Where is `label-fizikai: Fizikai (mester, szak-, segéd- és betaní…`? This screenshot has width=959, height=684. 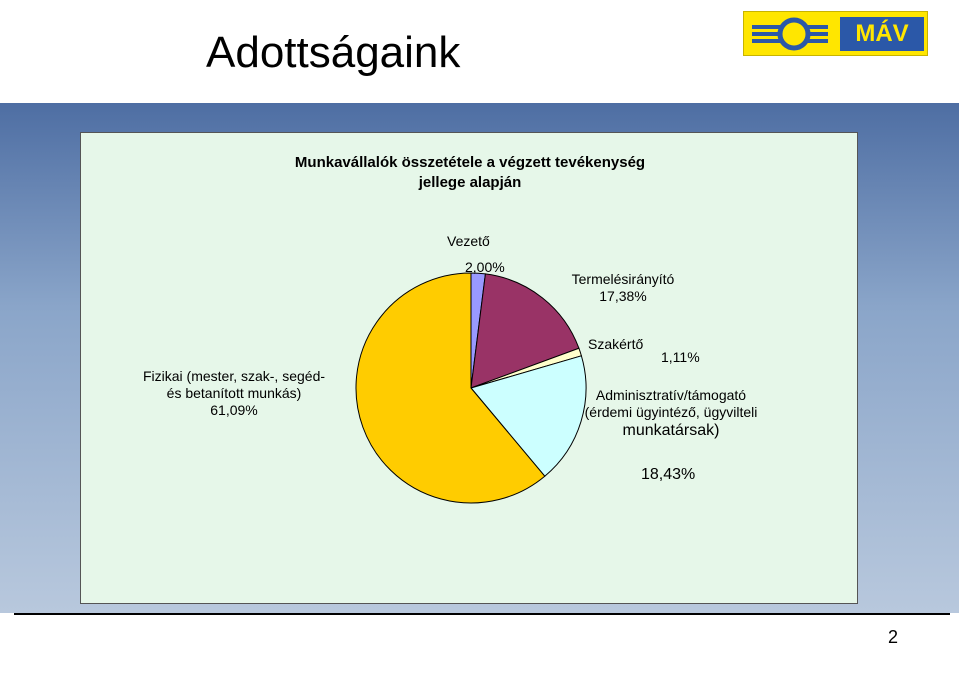 label-fizikai: Fizikai (mester, szak-, segéd- és betaní… is located at coordinates (234, 393).